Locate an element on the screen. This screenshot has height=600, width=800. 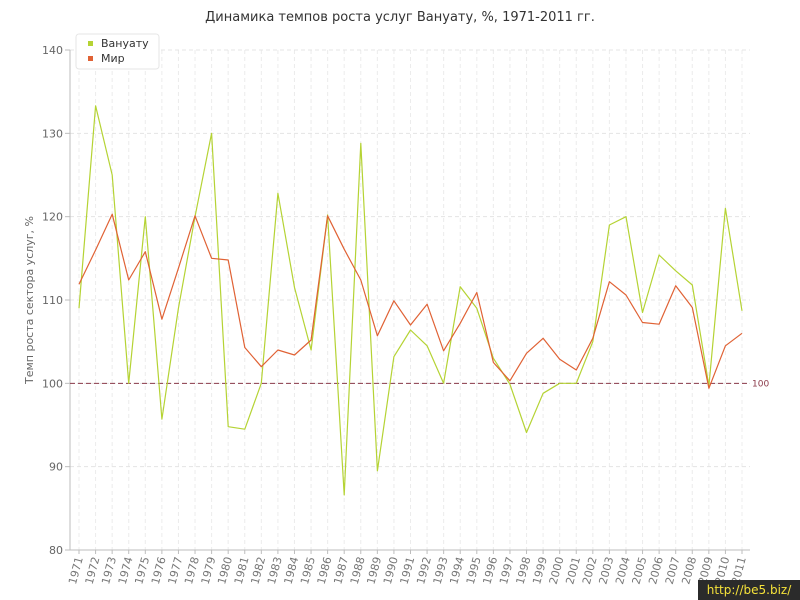
reference-line-label: 100 is located at coordinates (760, 384).